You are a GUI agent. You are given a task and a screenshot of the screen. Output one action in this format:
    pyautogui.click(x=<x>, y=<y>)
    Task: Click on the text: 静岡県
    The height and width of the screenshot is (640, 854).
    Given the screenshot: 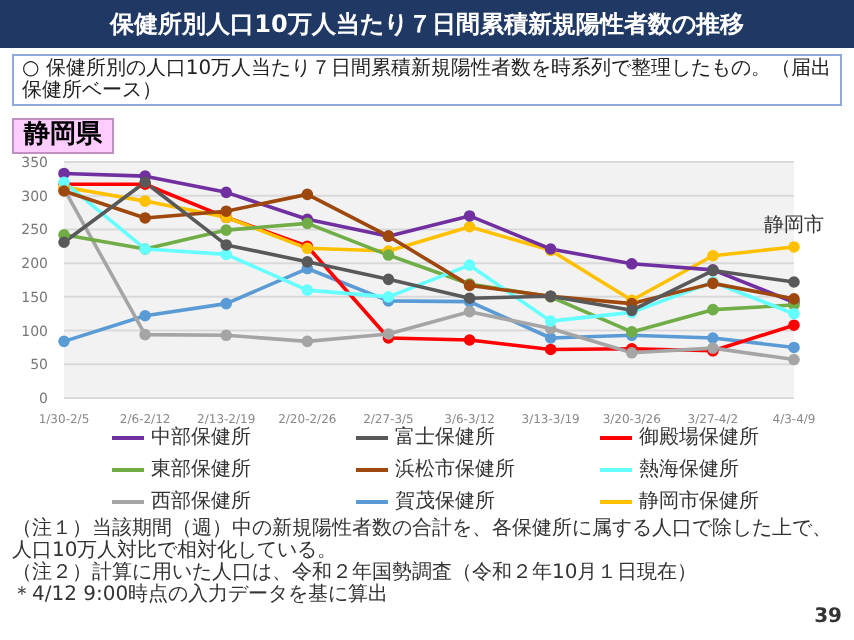 What is the action you would take?
    pyautogui.click(x=63, y=136)
    